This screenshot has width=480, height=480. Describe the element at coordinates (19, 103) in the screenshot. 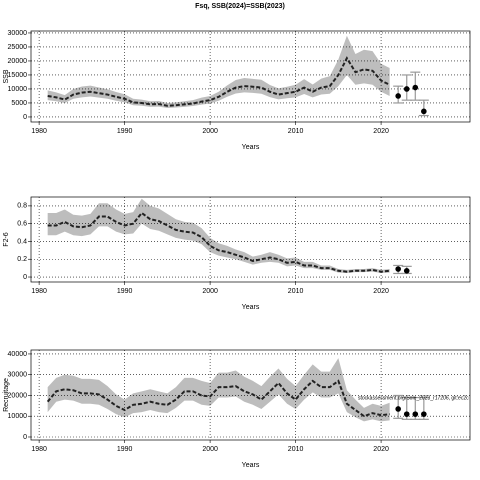

I see `y-tick-label: 5000` at that location.